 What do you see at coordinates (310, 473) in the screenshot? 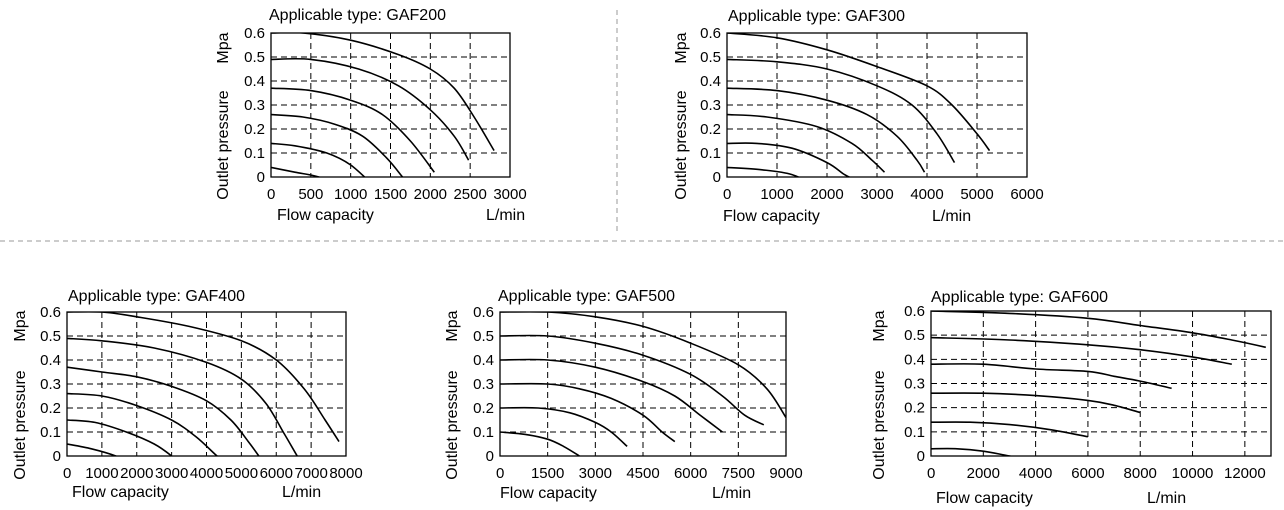
I see `x-tick-label: 7000` at bounding box center [310, 473].